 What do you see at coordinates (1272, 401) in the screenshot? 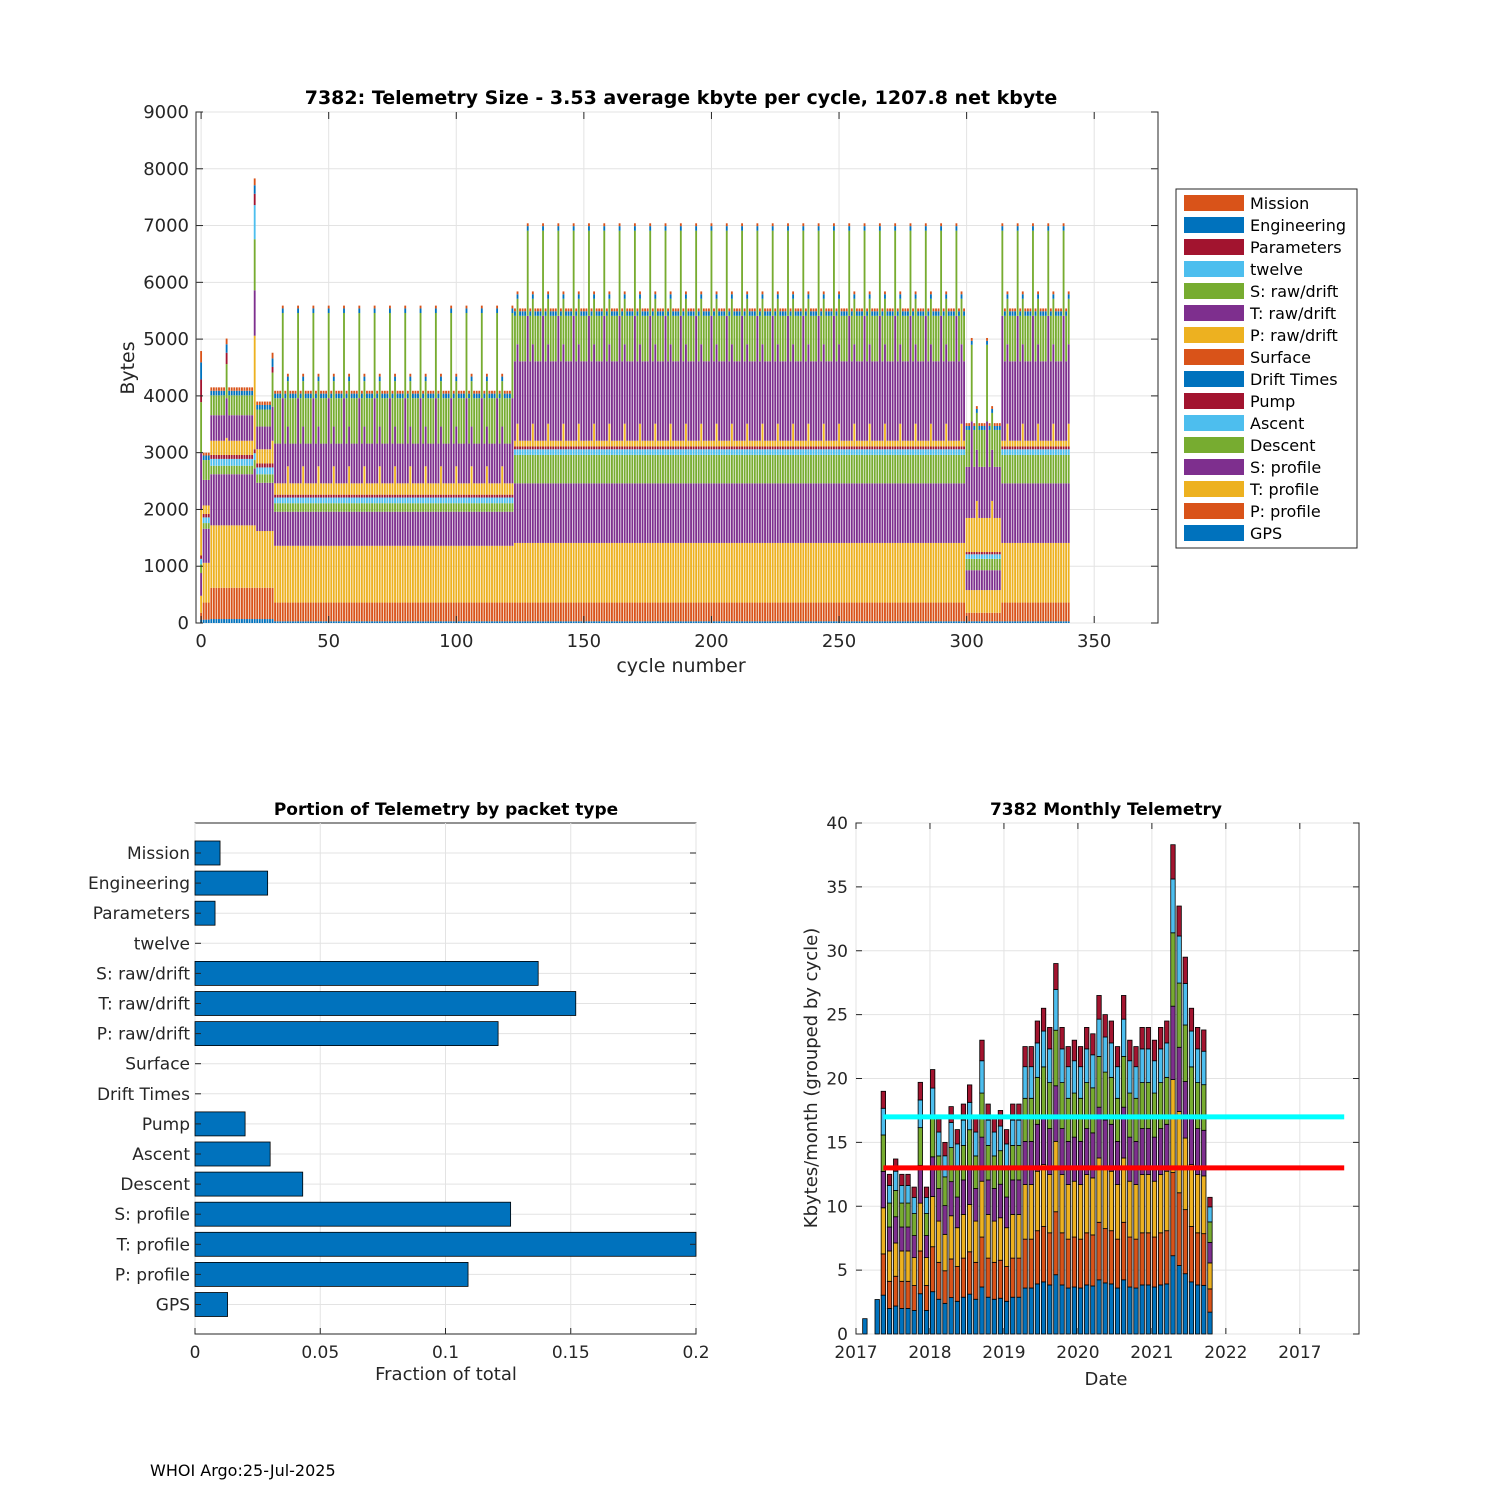
I see `legend-label: Pump` at bounding box center [1272, 401].